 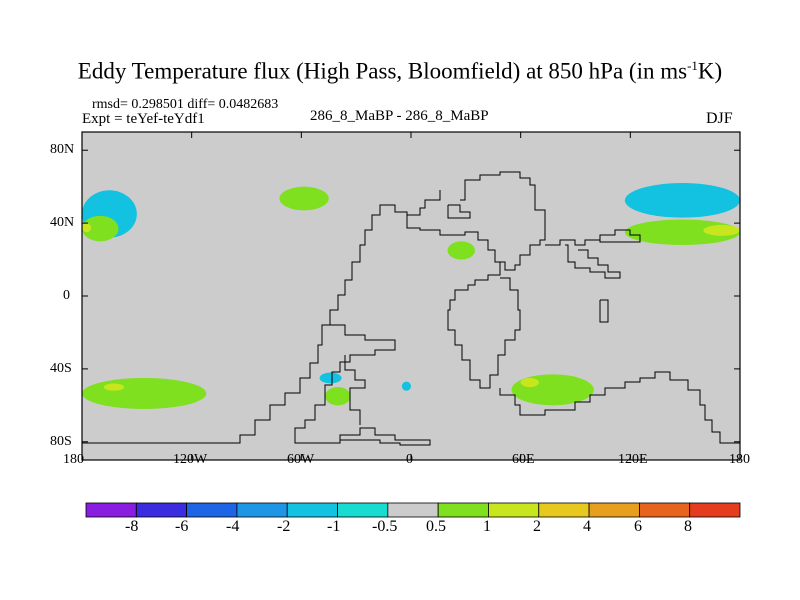 What do you see at coordinates (487, 526) in the screenshot?
I see `colorbar-label: 1` at bounding box center [487, 526].